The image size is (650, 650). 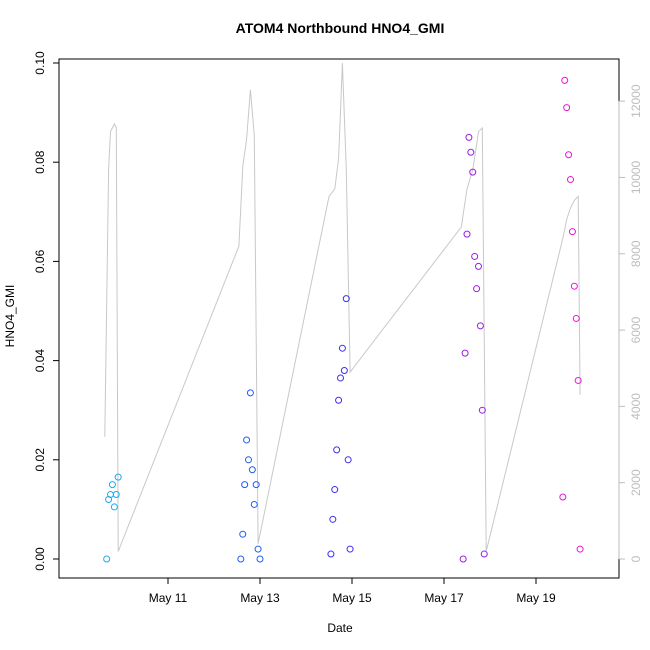 I want to click on x-tick-label: May 15, so click(x=352, y=598).